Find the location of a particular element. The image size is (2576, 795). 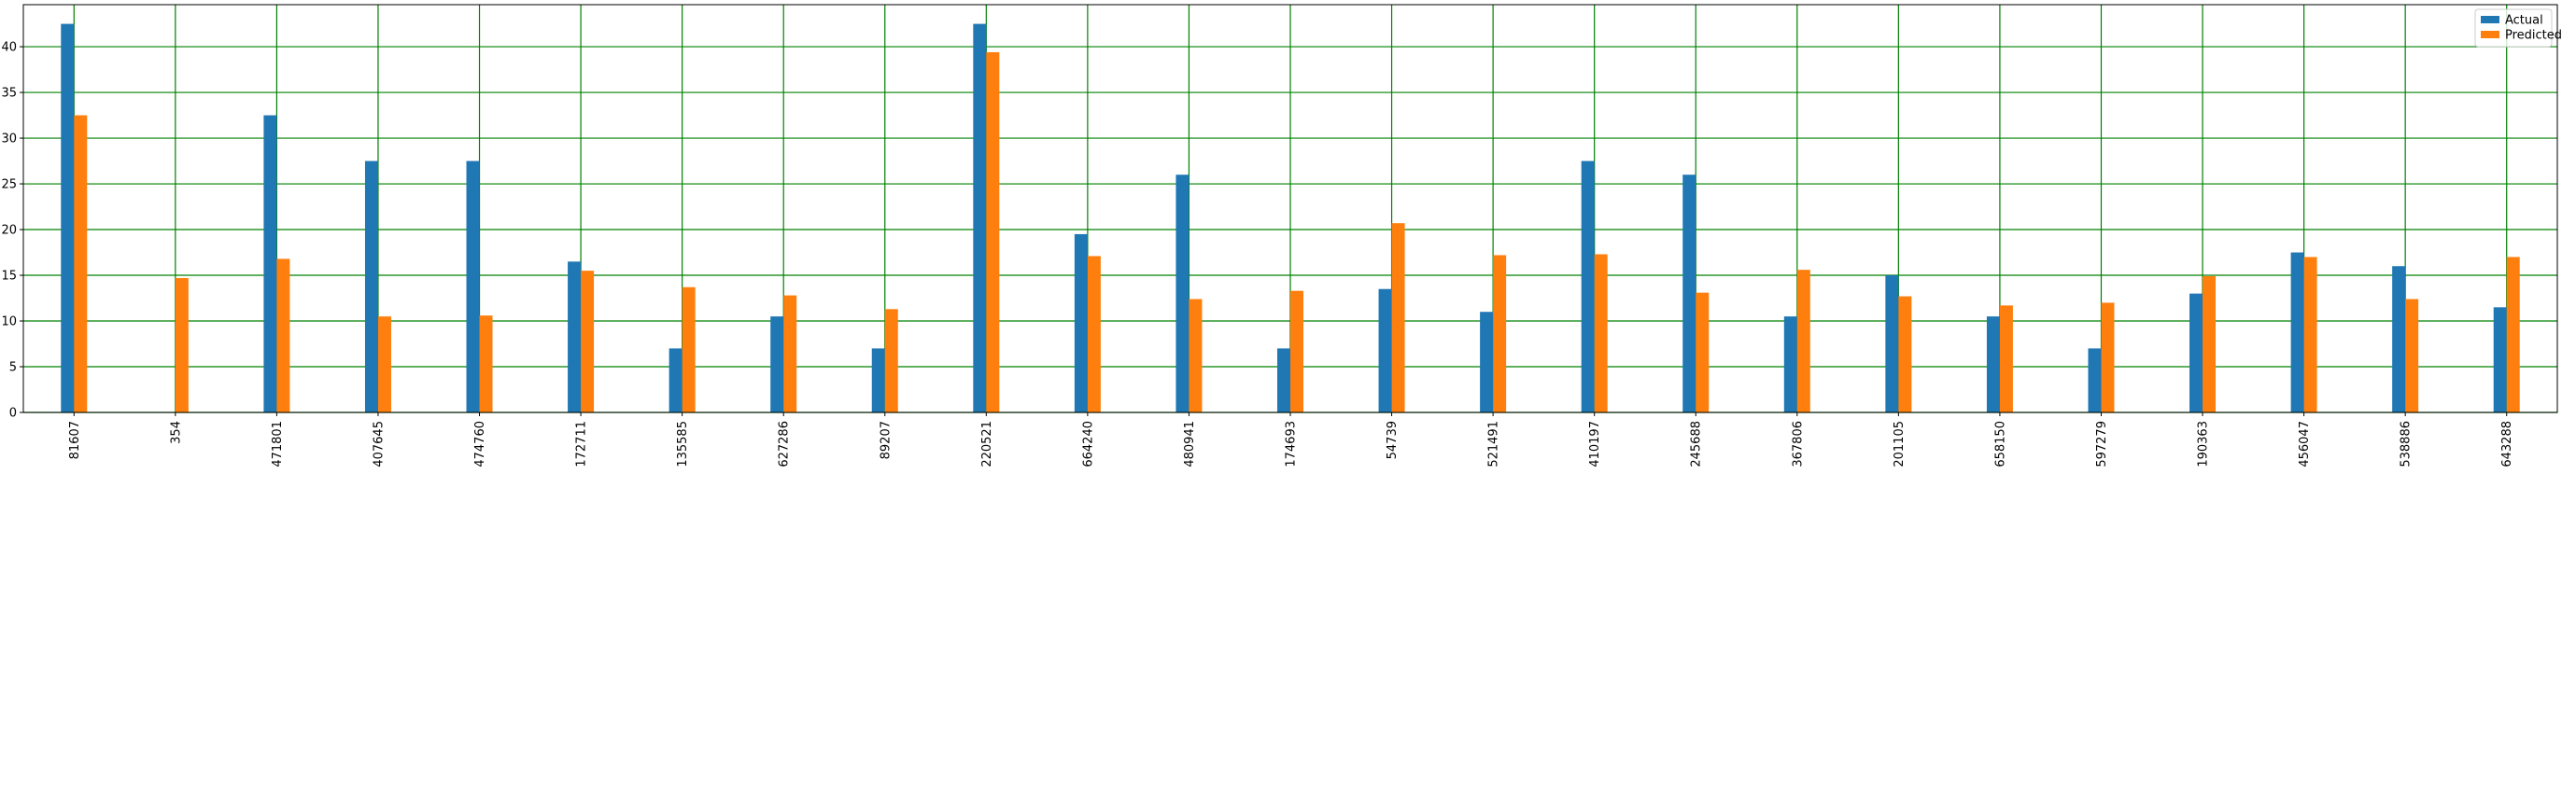

x-tick-label: 172711 is located at coordinates (582, 444).